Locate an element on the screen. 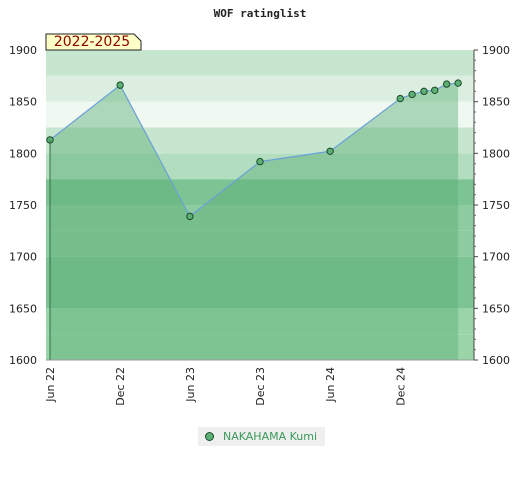  x-tick-label: Jun 24 is located at coordinates (330, 385).